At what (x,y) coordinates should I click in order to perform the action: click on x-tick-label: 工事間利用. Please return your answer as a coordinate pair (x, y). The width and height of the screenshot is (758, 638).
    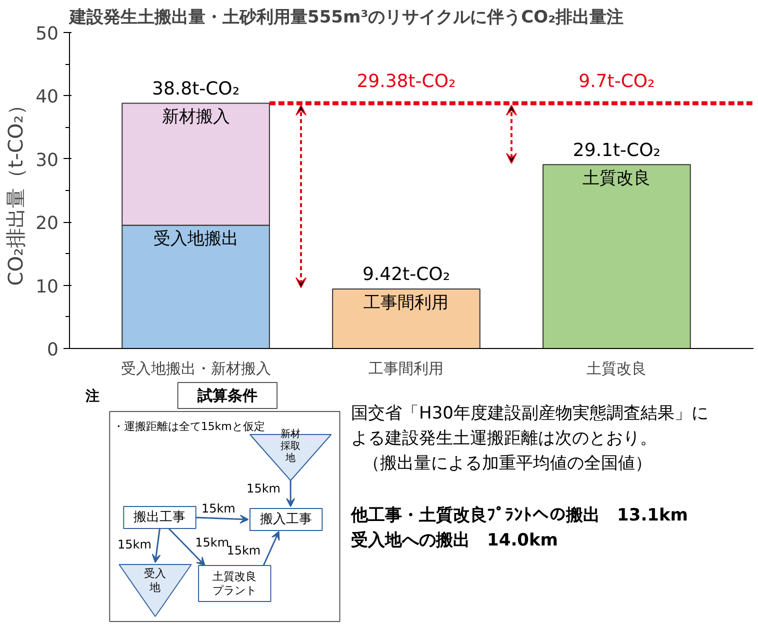
    Looking at the image, I should click on (406, 369).